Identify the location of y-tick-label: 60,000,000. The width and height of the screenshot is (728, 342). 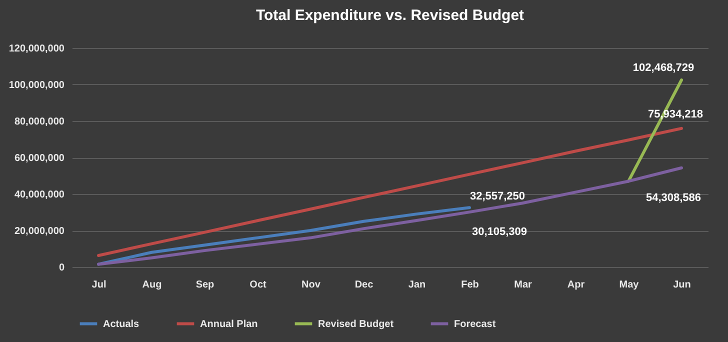
(39, 158).